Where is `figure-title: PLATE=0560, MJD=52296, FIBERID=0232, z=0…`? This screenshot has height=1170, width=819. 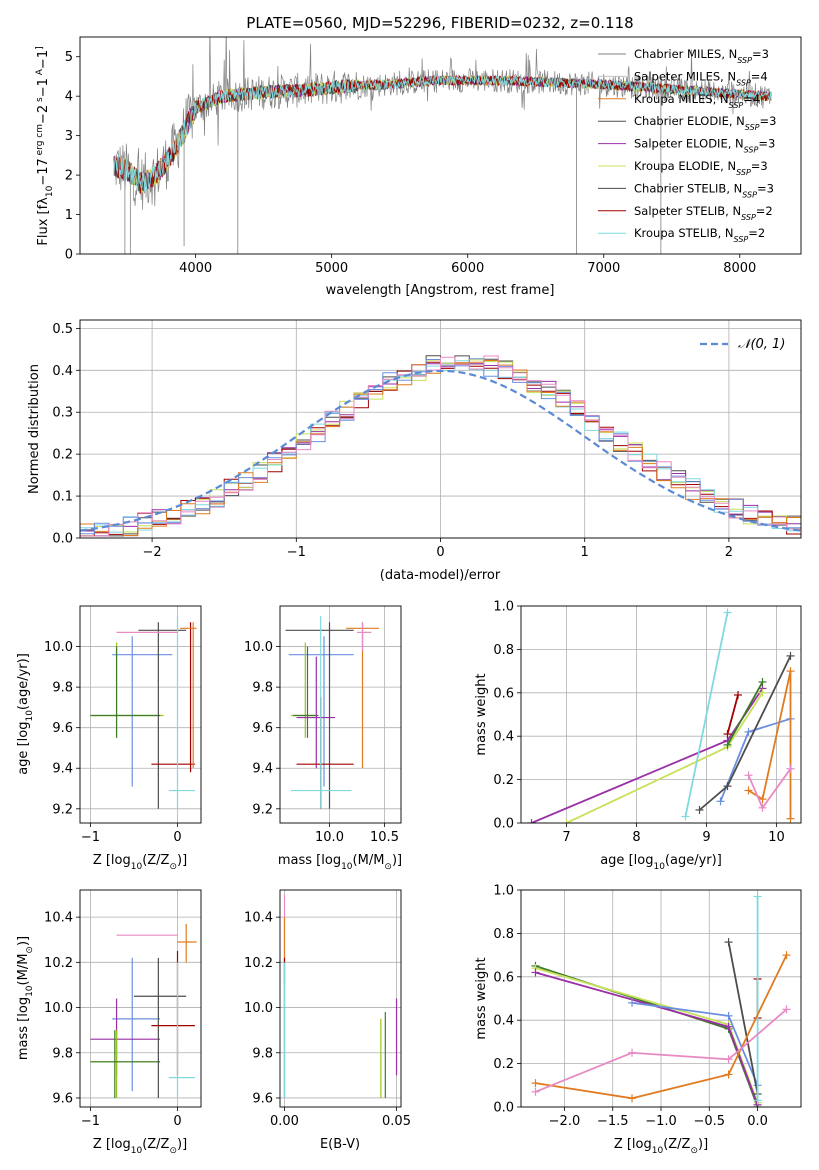
figure-title: PLATE=0560, MJD=52296, FIBERID=0232, z=0… is located at coordinates (439, 23).